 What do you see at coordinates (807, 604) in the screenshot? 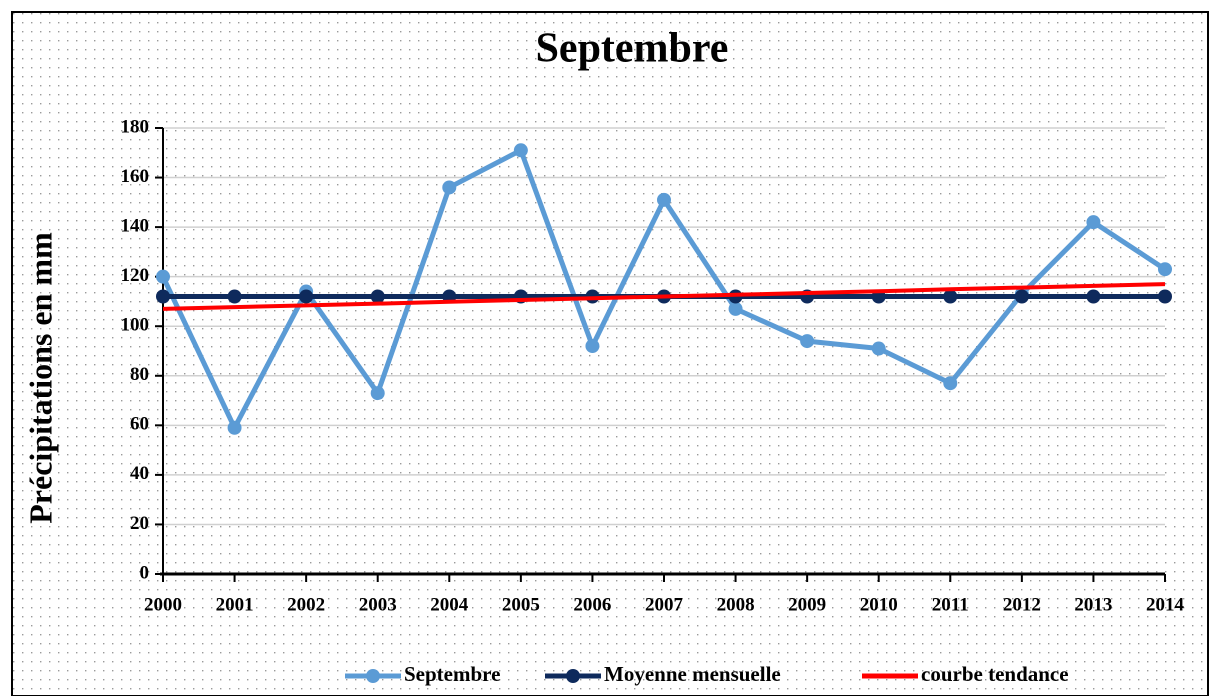
I see `x-tick-label: 2009` at bounding box center [807, 604].